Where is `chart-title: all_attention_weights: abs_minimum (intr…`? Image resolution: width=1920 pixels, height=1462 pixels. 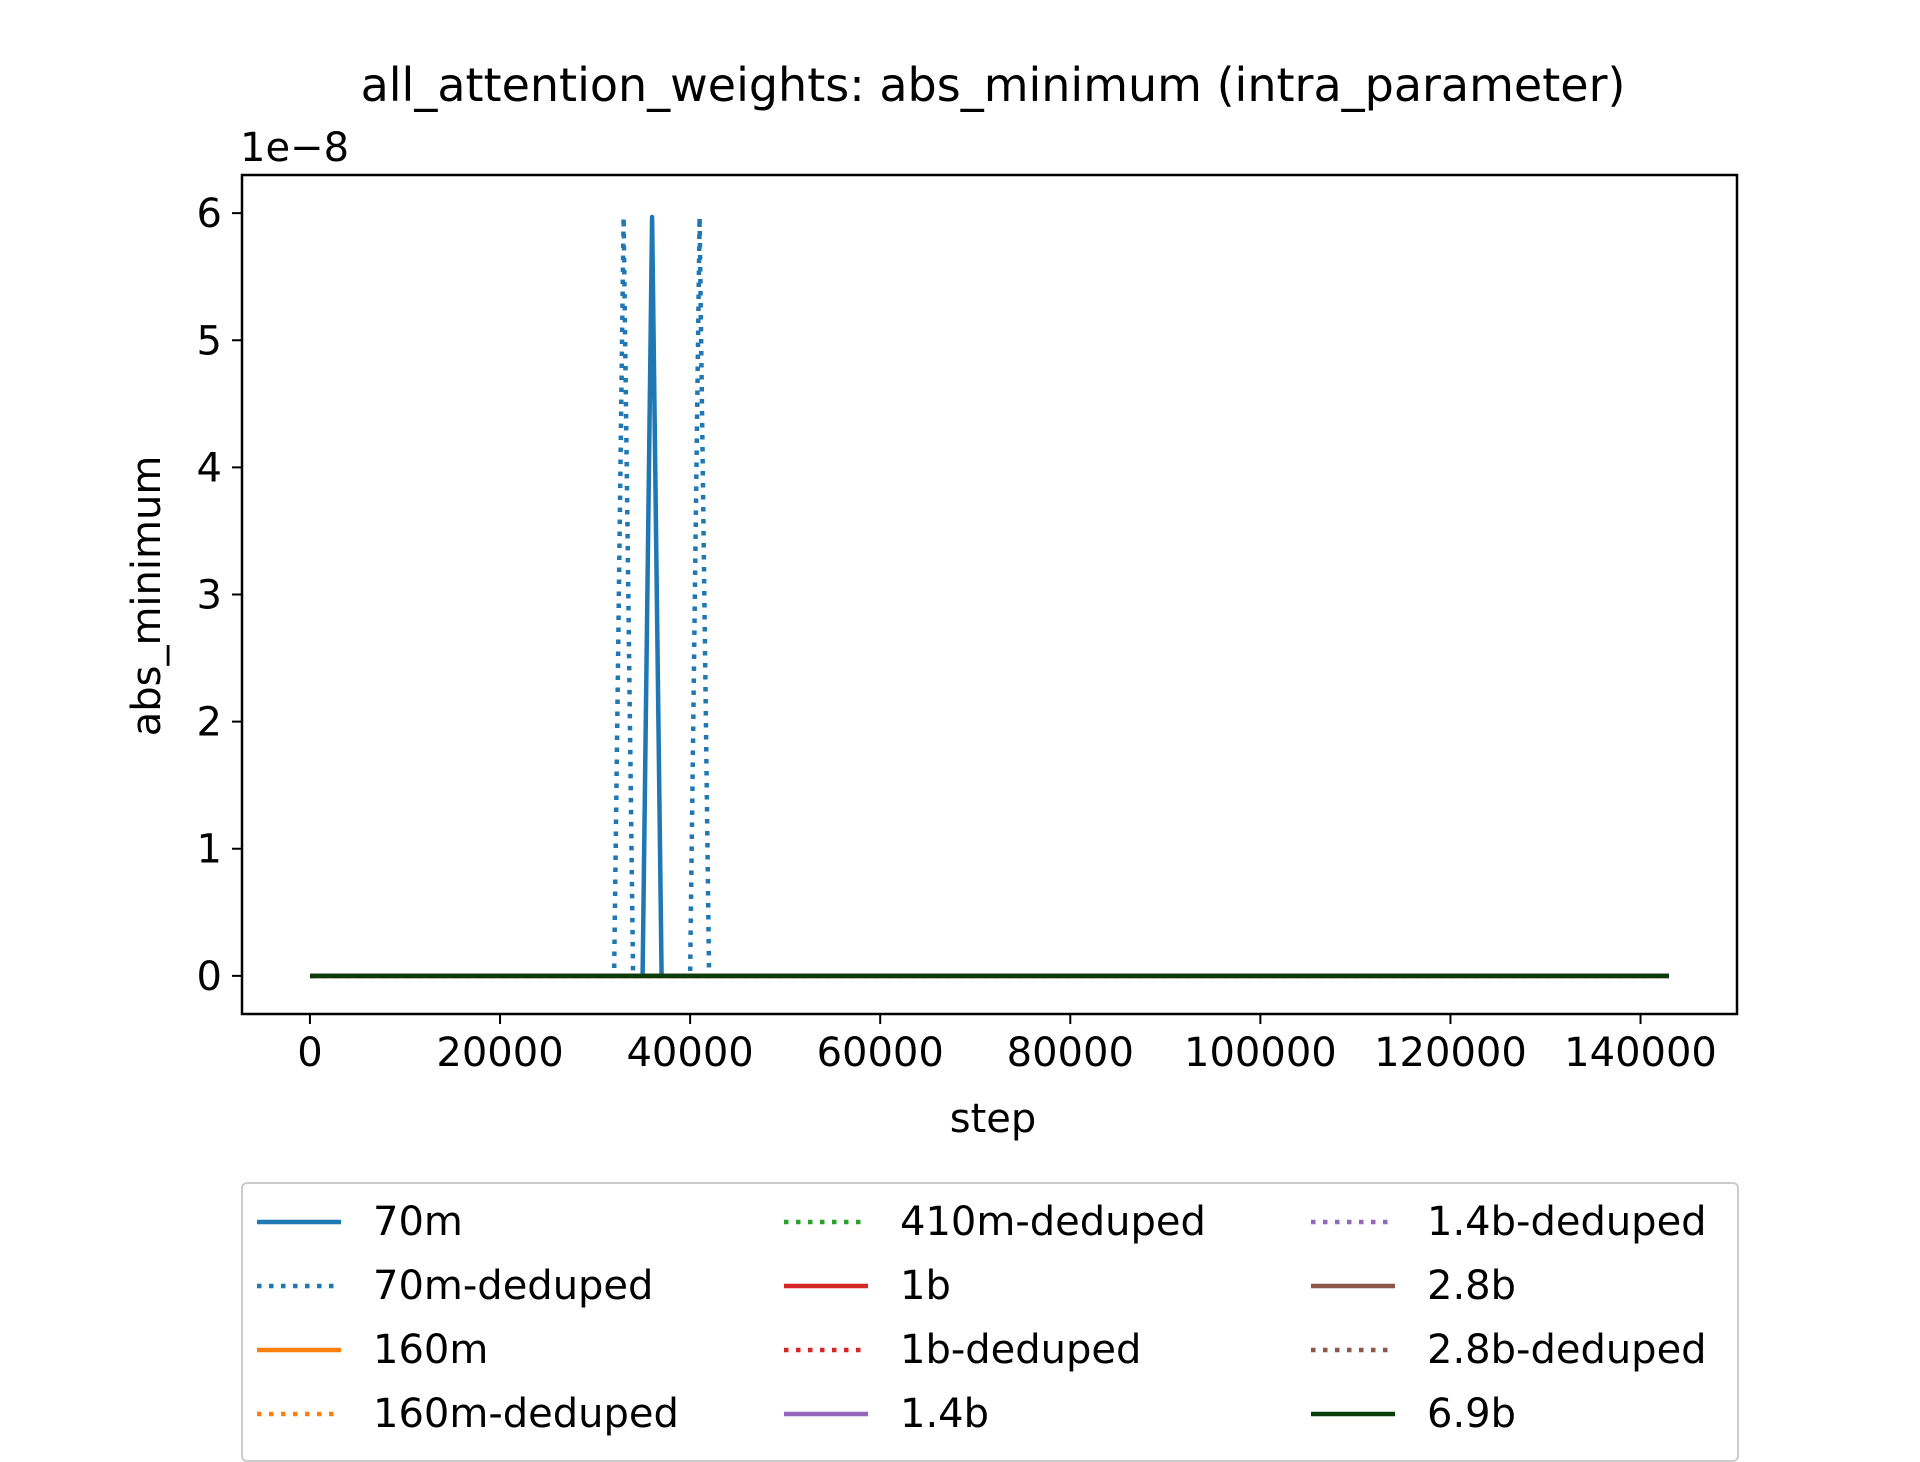 chart-title: all_attention_weights: abs_minimum (intr… is located at coordinates (993, 85).